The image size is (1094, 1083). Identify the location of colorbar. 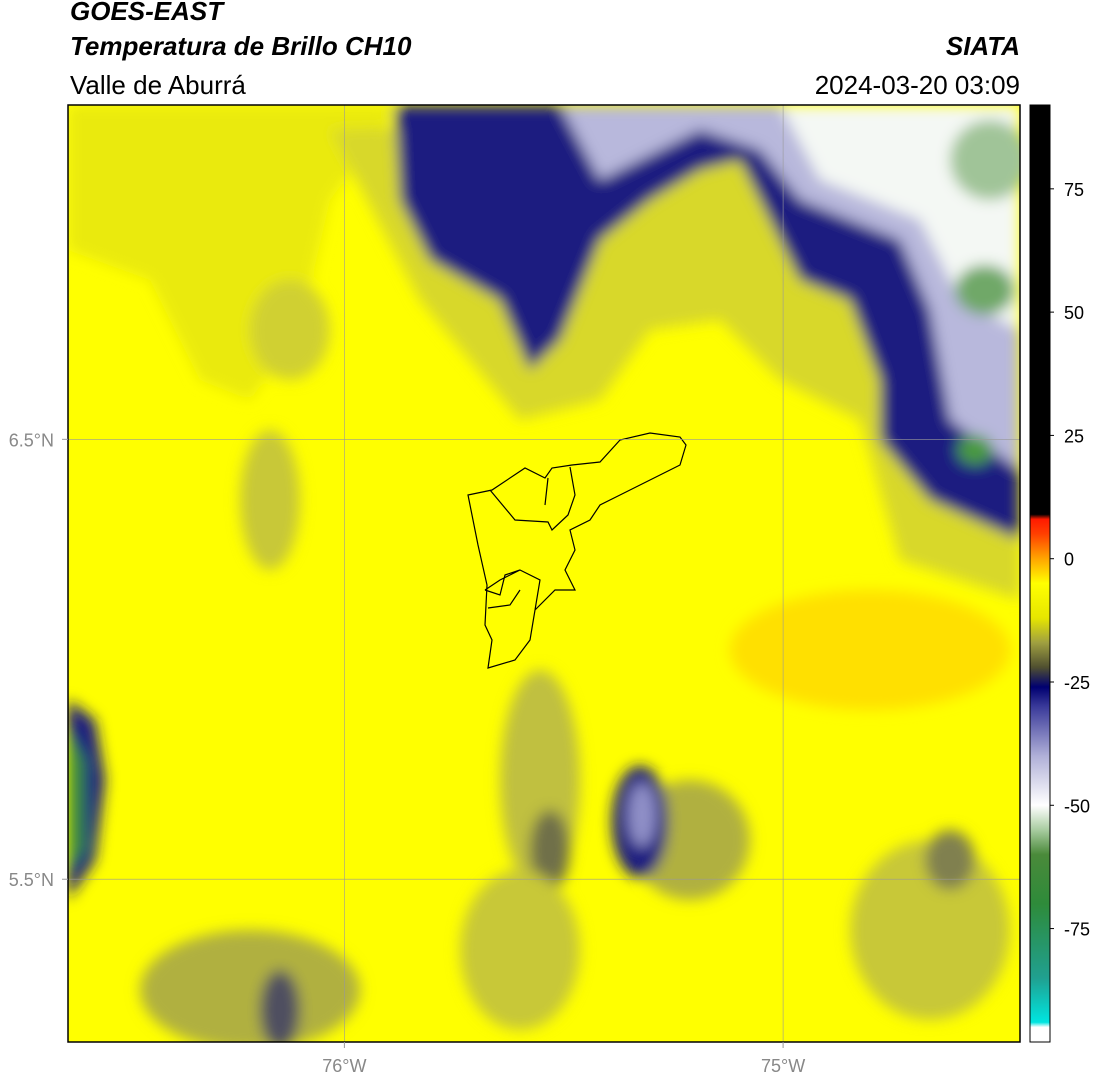
(1040, 573).